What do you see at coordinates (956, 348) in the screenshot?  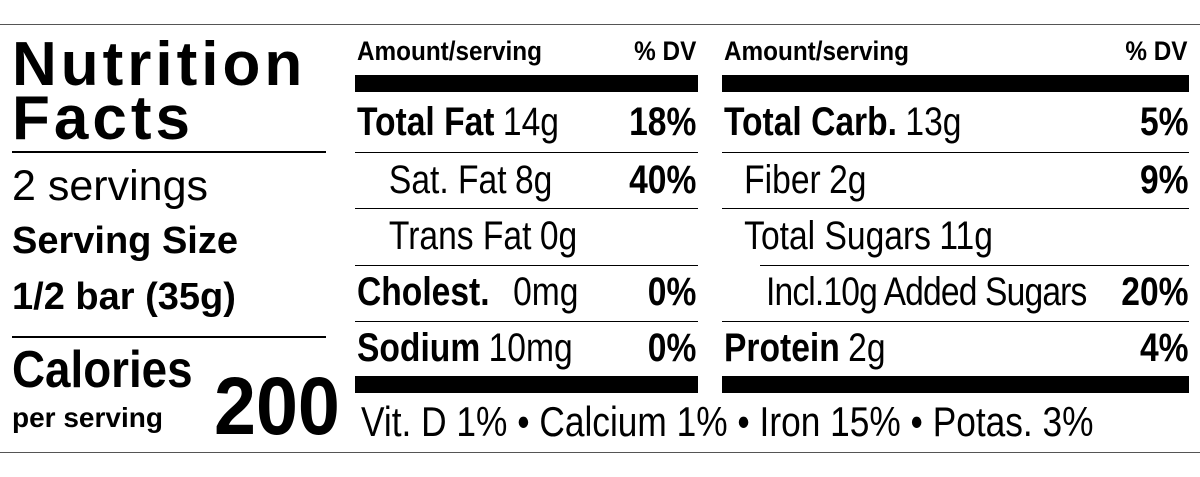 I see `nutrient-row: Protein 2g 4%` at bounding box center [956, 348].